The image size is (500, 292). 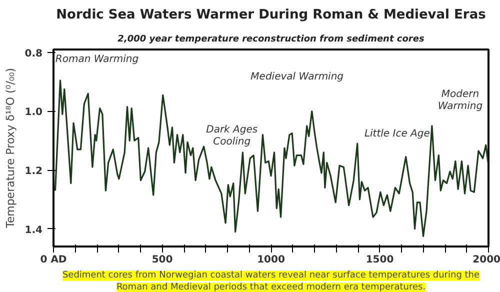 What do you see at coordinates (271, 39) in the screenshot?
I see `chart-subtitle: 2,000 year temperature reconstruction from sediment cores` at bounding box center [271, 39].